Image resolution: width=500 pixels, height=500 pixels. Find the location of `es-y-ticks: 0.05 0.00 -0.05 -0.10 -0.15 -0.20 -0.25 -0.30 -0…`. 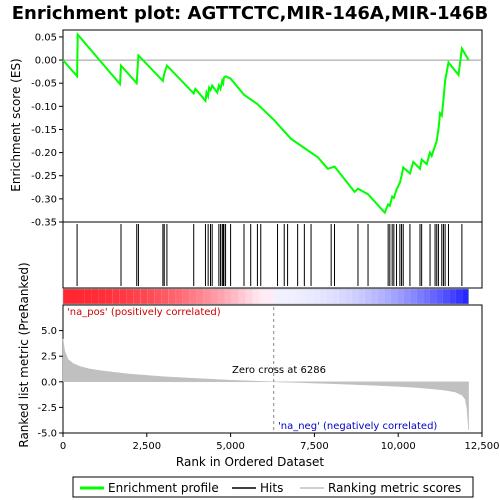

es-y-ticks: 0.05 0.00 -0.05 -0.10 -0.15 -0.20 -0.25 -0.30 -0… is located at coordinates (47, 130).